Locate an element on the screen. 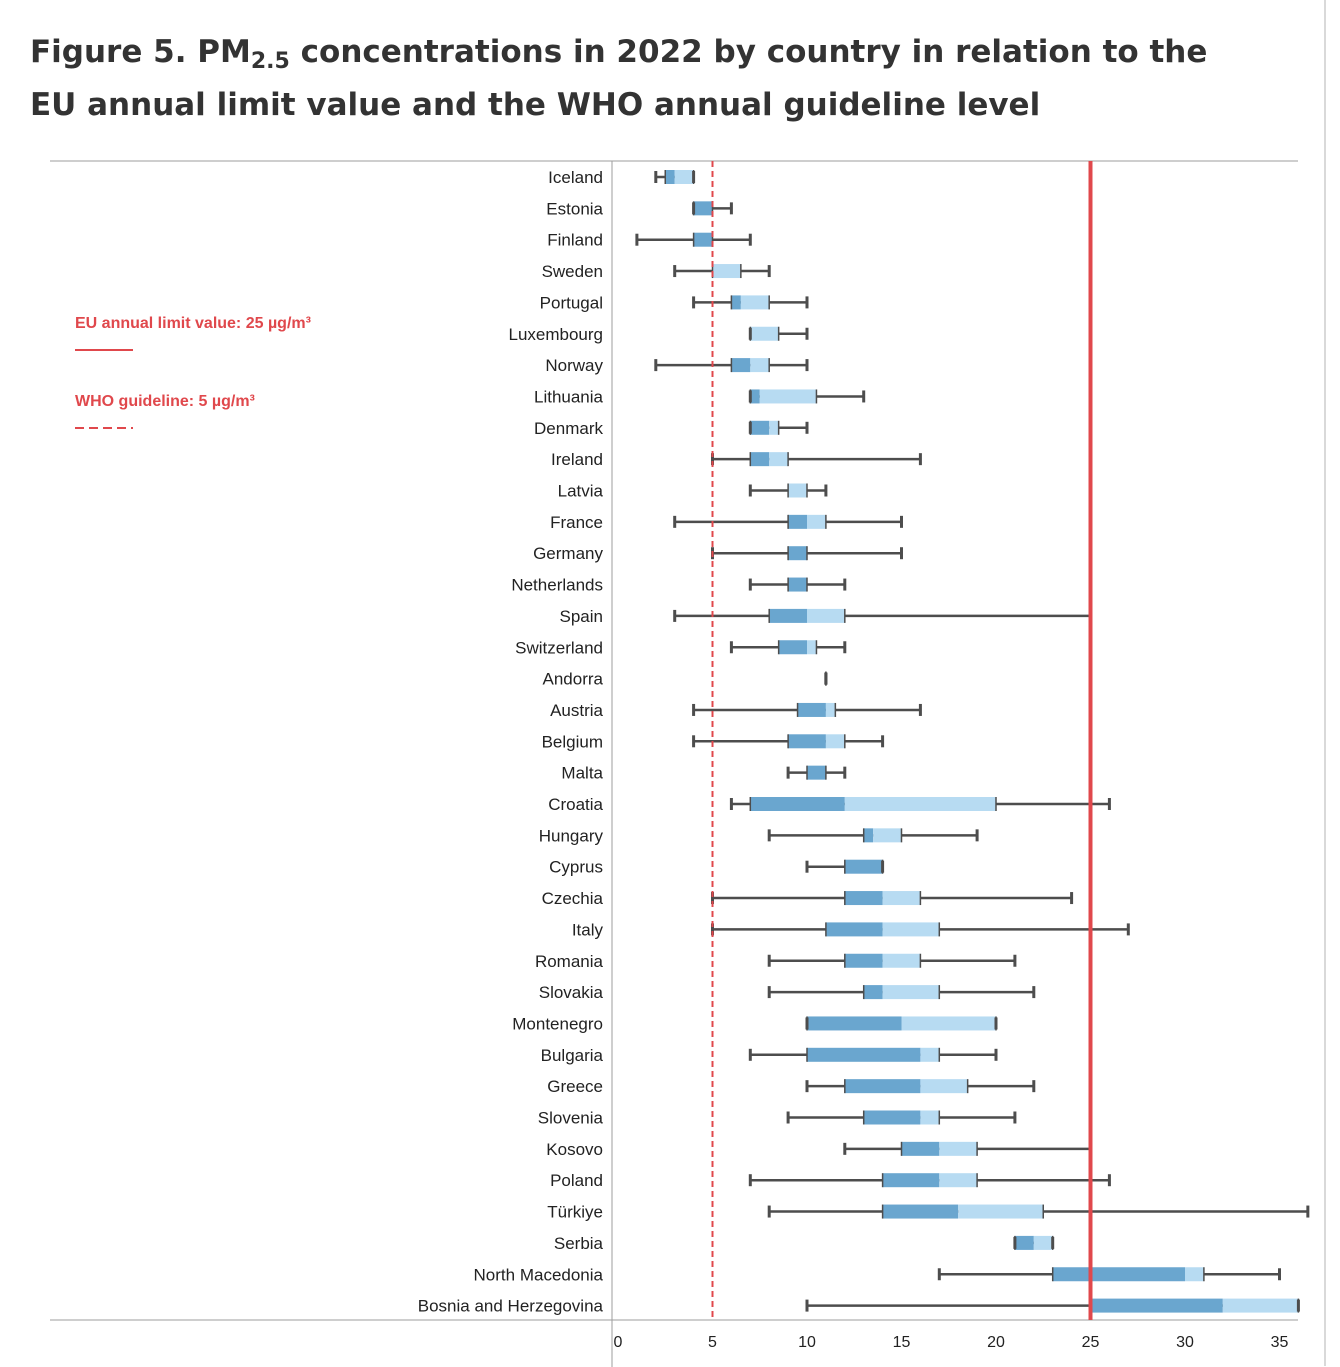 Image resolution: width=1340 pixels, height=1367 pixels. box-denmark is located at coordinates (778, 427).